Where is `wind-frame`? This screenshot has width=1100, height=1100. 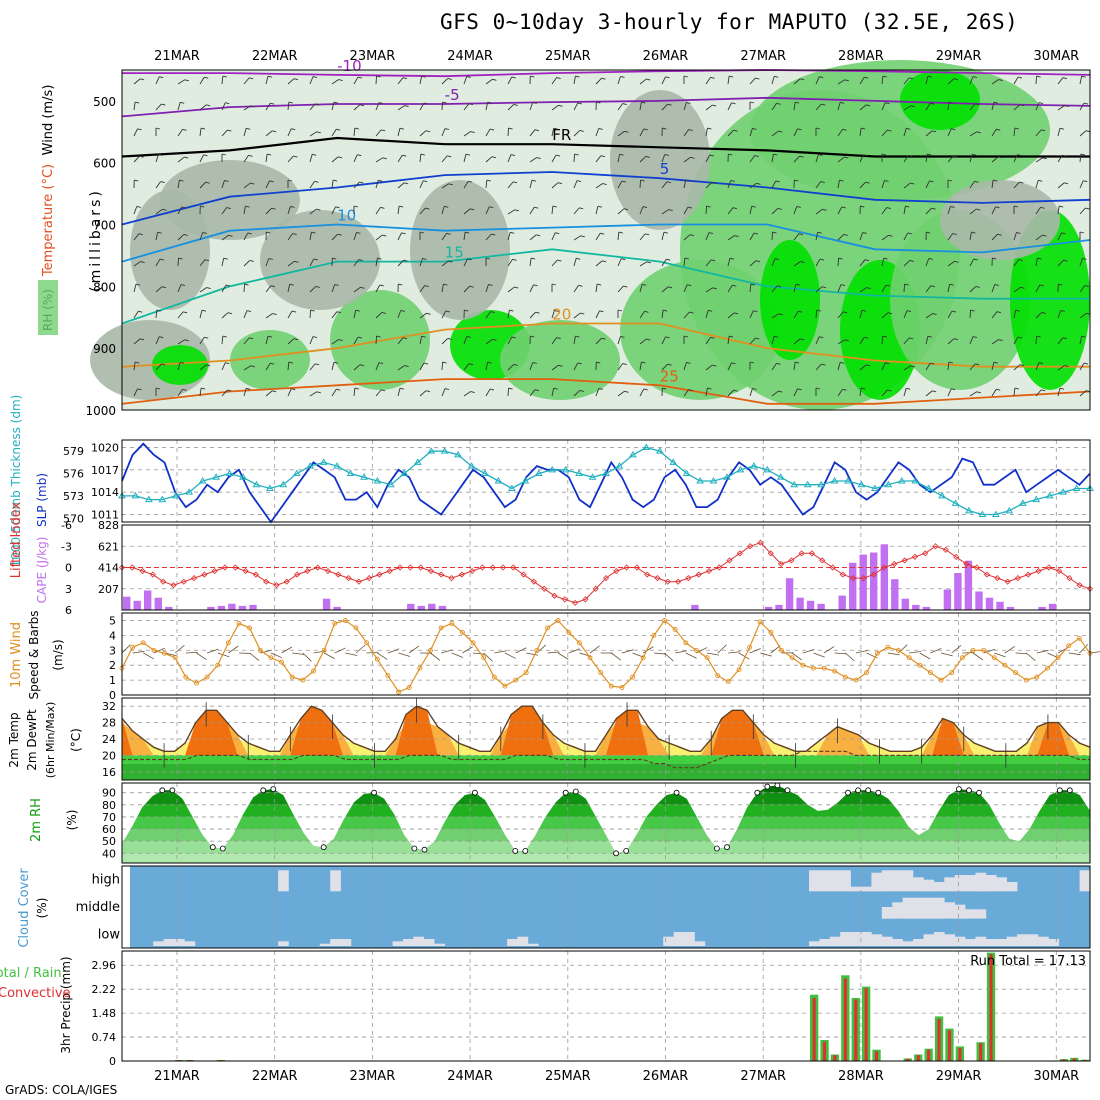 wind-frame is located at coordinates (606, 654).